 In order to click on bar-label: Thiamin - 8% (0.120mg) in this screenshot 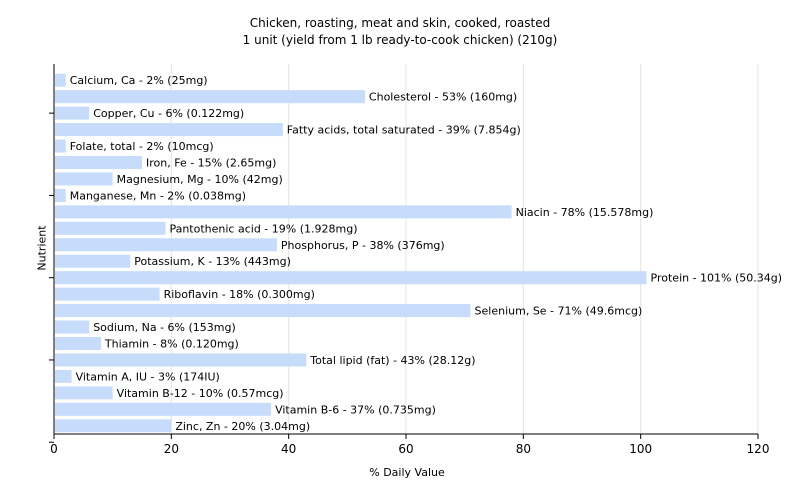, I will do `click(171, 344)`.